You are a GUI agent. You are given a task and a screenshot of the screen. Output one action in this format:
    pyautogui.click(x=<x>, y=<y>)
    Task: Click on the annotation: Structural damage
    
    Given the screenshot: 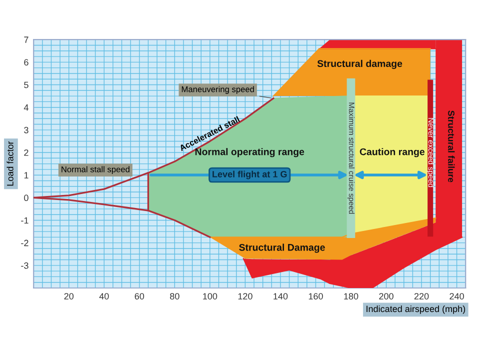 What is the action you would take?
    pyautogui.click(x=359, y=64)
    